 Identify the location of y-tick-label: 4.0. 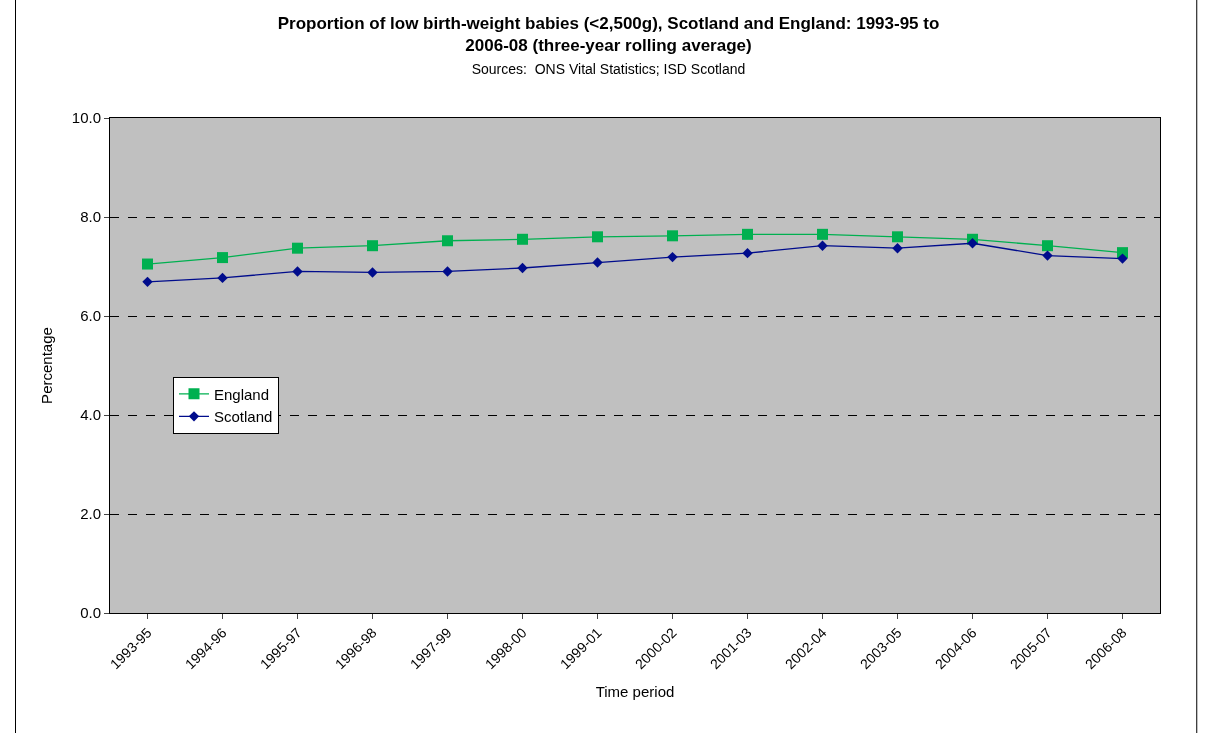
(90, 415).